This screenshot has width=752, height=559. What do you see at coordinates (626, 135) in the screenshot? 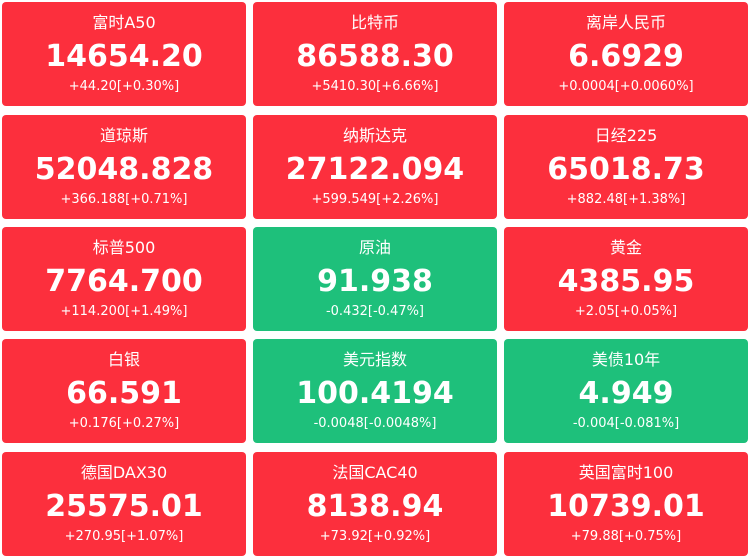
I see `quote-name: 日经225` at bounding box center [626, 135].